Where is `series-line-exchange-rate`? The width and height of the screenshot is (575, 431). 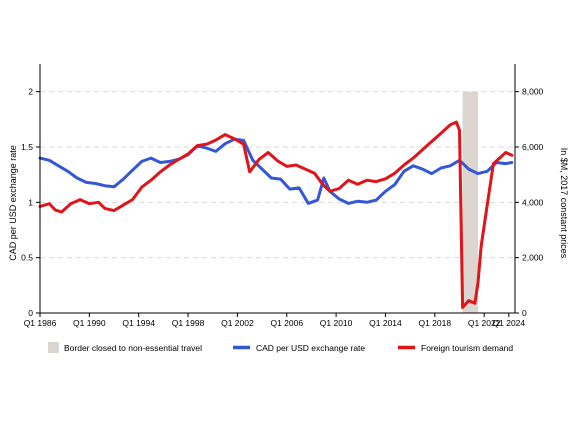 series-line-exchange-rate is located at coordinates (276, 171).